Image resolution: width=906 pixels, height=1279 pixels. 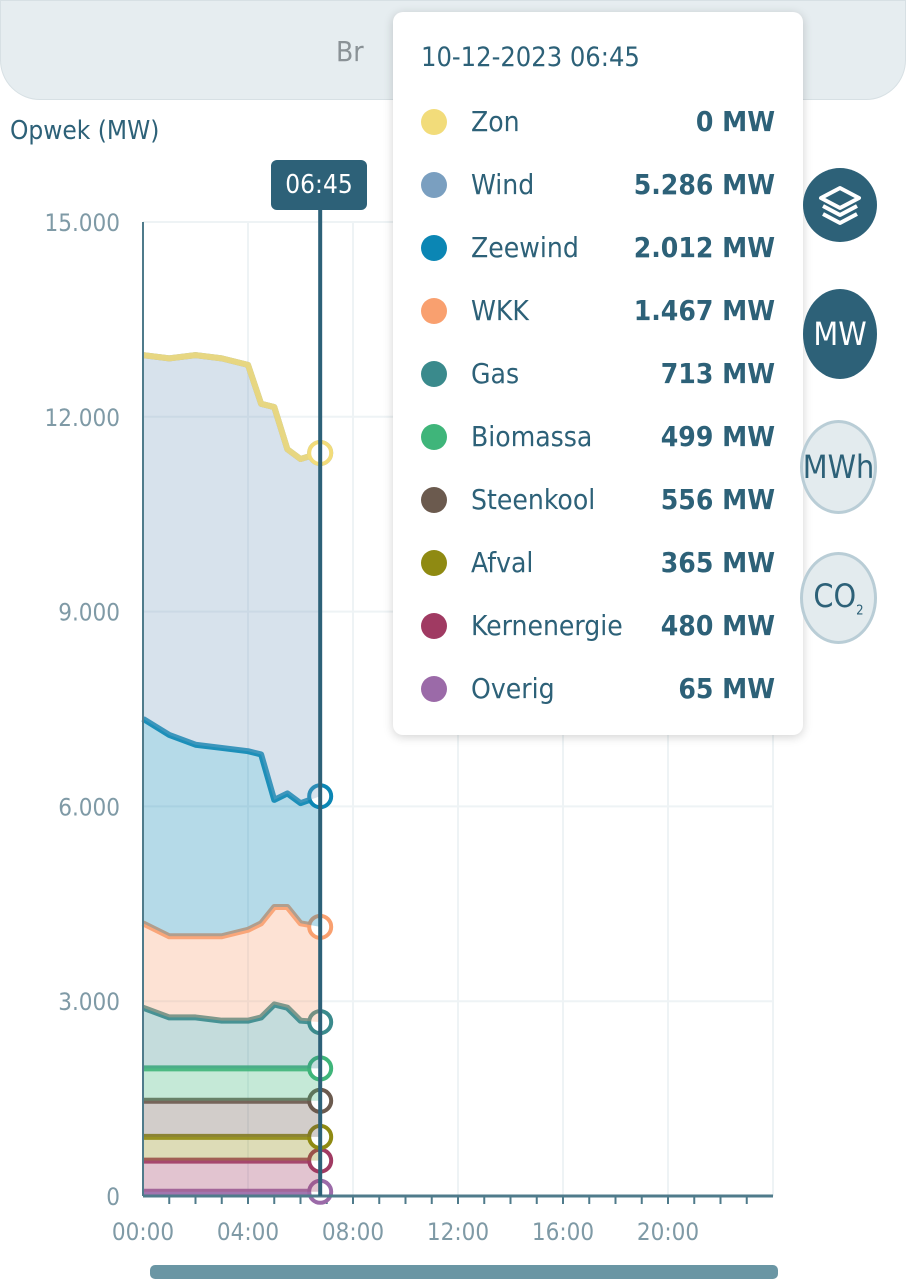 I want to click on line-zon, so click(x=232, y=407).